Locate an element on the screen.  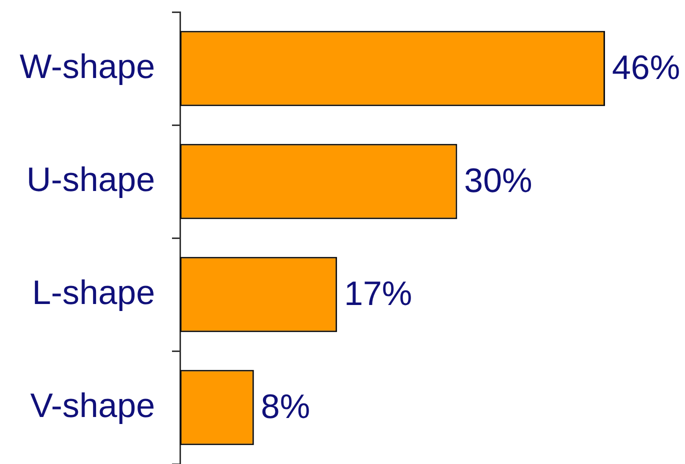
y-tick-label: L-shape is located at coordinates (93, 293).